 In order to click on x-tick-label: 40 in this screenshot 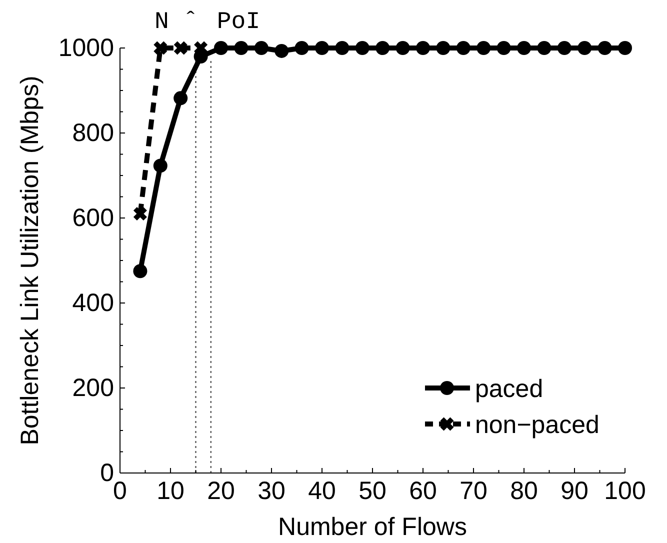, I will do `click(322, 490)`.